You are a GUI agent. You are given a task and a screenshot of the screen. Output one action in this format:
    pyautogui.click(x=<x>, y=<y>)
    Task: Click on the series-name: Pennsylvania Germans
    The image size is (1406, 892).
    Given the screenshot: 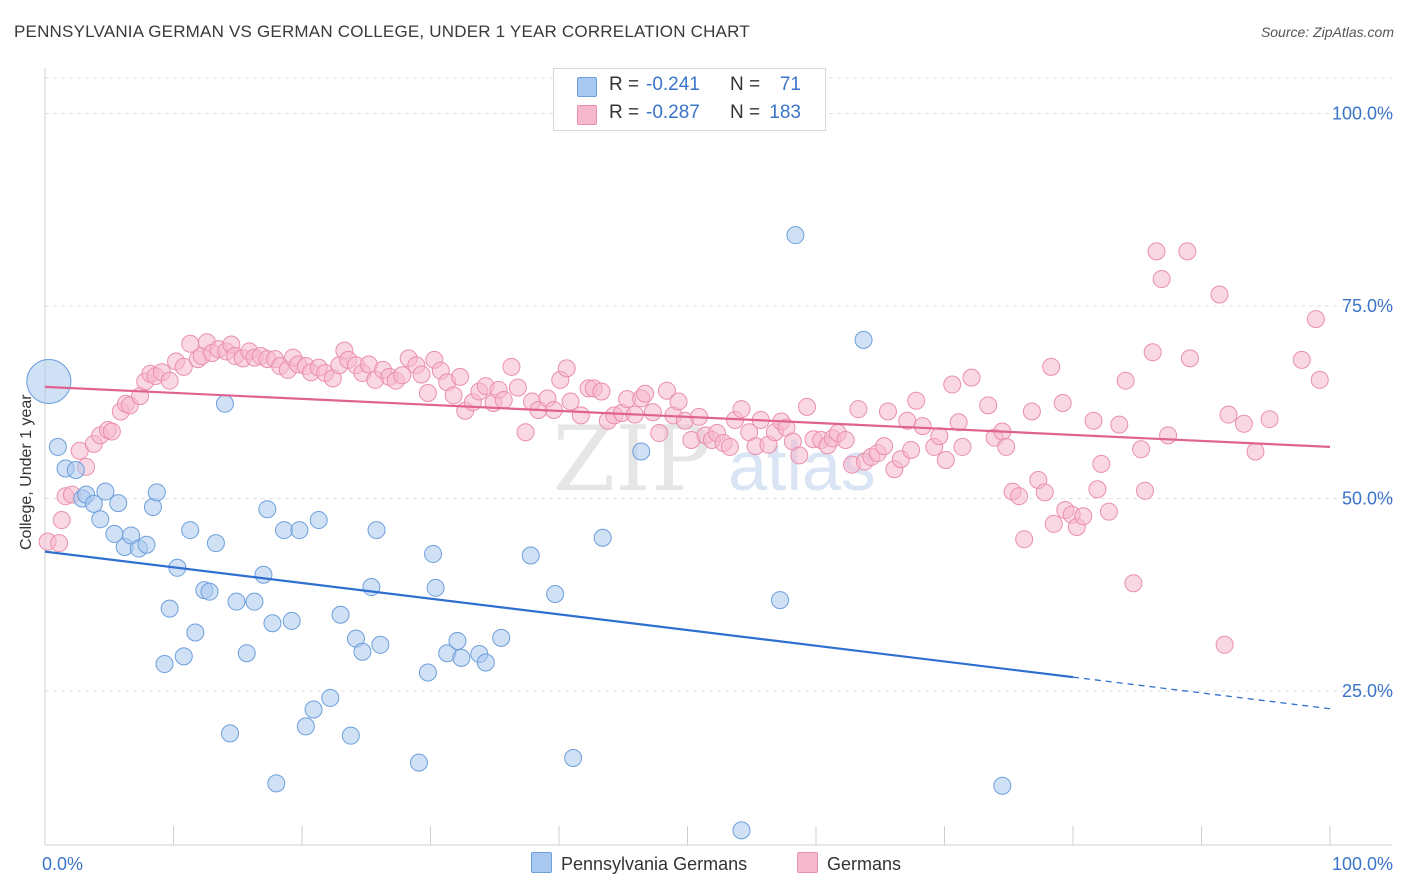 What is the action you would take?
    pyautogui.click(x=654, y=864)
    